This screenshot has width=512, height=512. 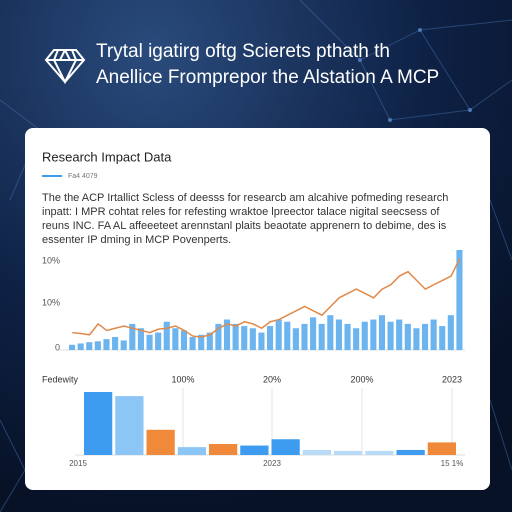 What do you see at coordinates (452, 463) in the screenshot?
I see `chart2-label: 15 1%` at bounding box center [452, 463].